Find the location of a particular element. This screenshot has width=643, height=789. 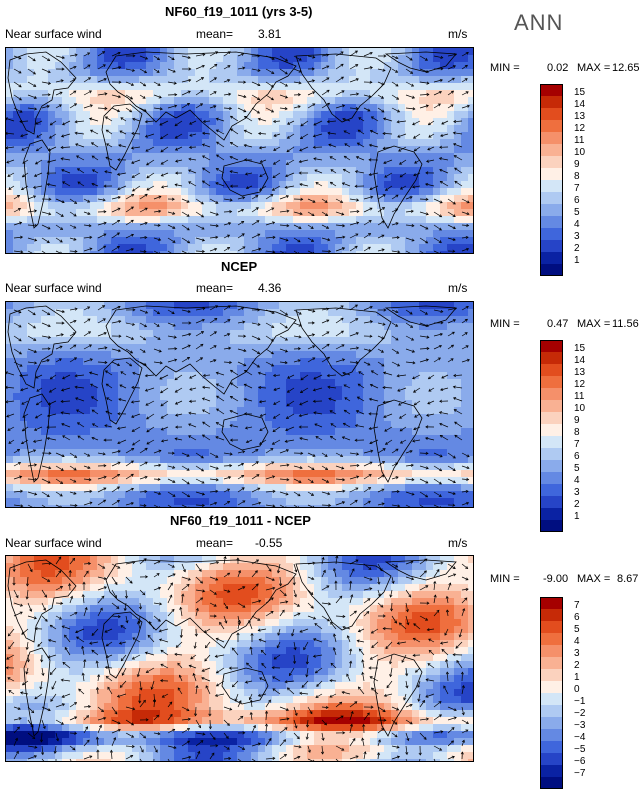

min-value: -9.00 is located at coordinates (555, 579).